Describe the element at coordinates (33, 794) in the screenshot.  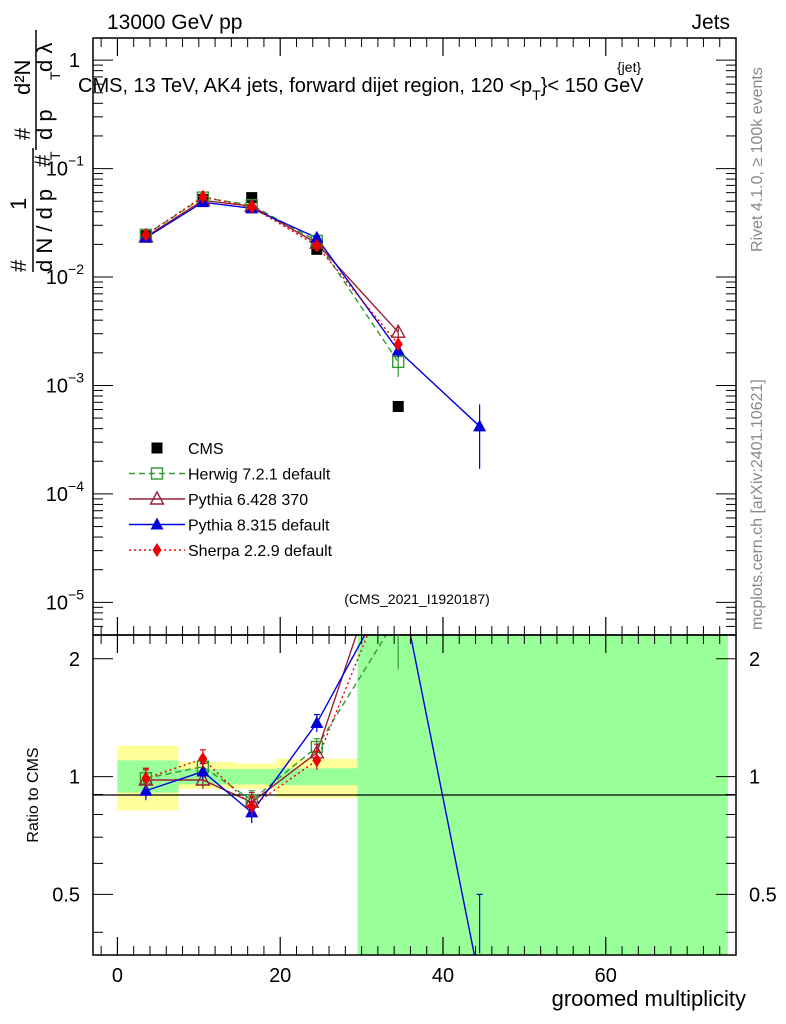
I see `ratio-y-axis-label: Ratio to CMS` at that location.